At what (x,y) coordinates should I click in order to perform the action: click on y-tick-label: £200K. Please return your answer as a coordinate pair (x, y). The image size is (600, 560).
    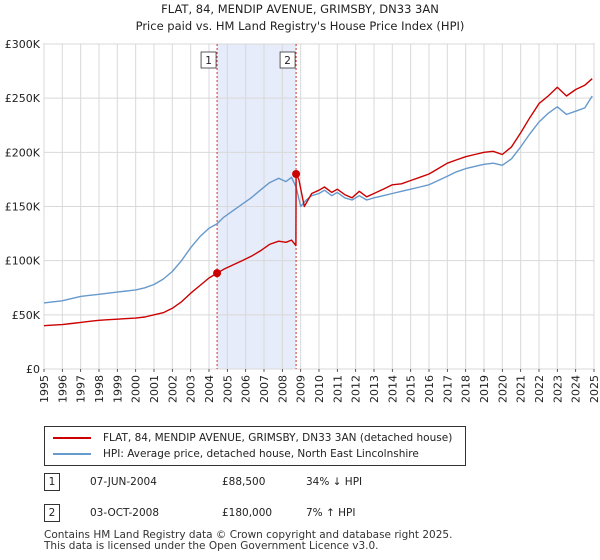
    Looking at the image, I should click on (23, 152).